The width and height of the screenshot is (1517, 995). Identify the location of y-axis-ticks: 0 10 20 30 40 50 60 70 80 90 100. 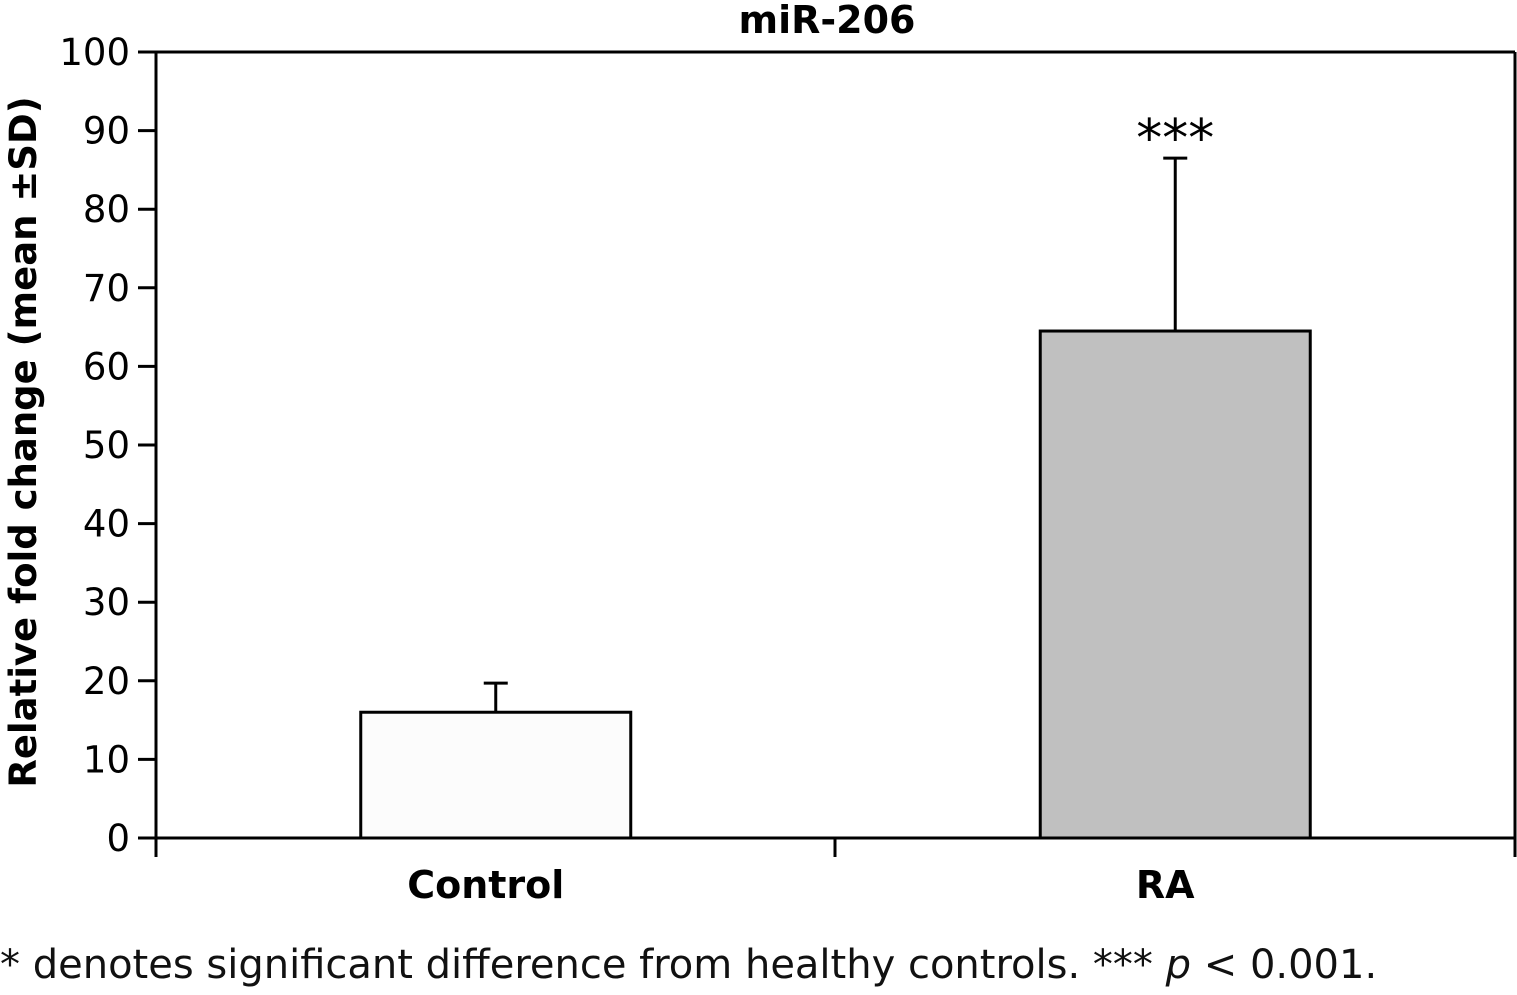
(107, 445).